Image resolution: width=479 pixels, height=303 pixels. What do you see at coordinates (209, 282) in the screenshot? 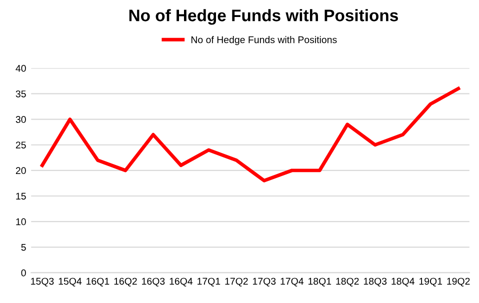
I see `x-tick-label: 17Q1` at bounding box center [209, 282].